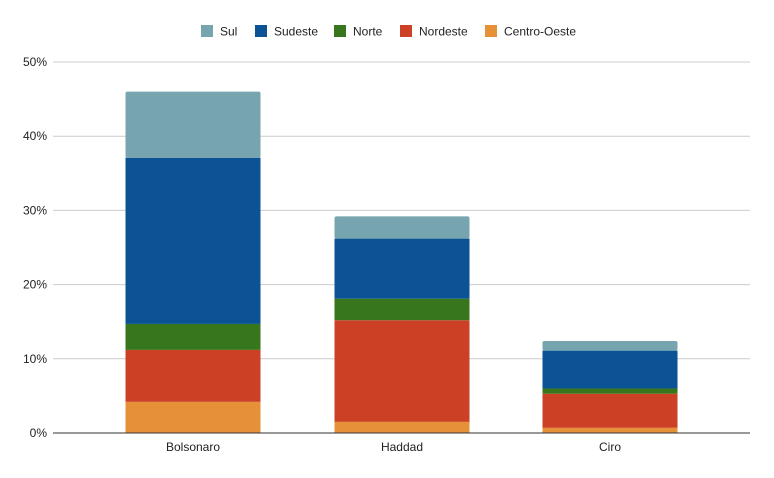 The height and width of the screenshot is (478, 774). What do you see at coordinates (228, 32) in the screenshot?
I see `legend-label: Sul` at bounding box center [228, 32].